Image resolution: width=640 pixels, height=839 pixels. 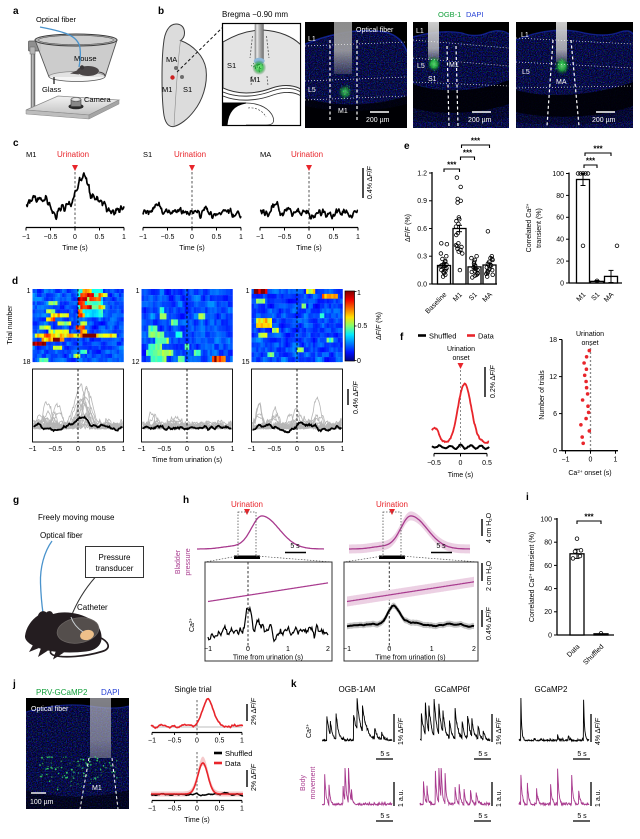 I want to click on svg-text: Catheter, so click(x=92, y=607).